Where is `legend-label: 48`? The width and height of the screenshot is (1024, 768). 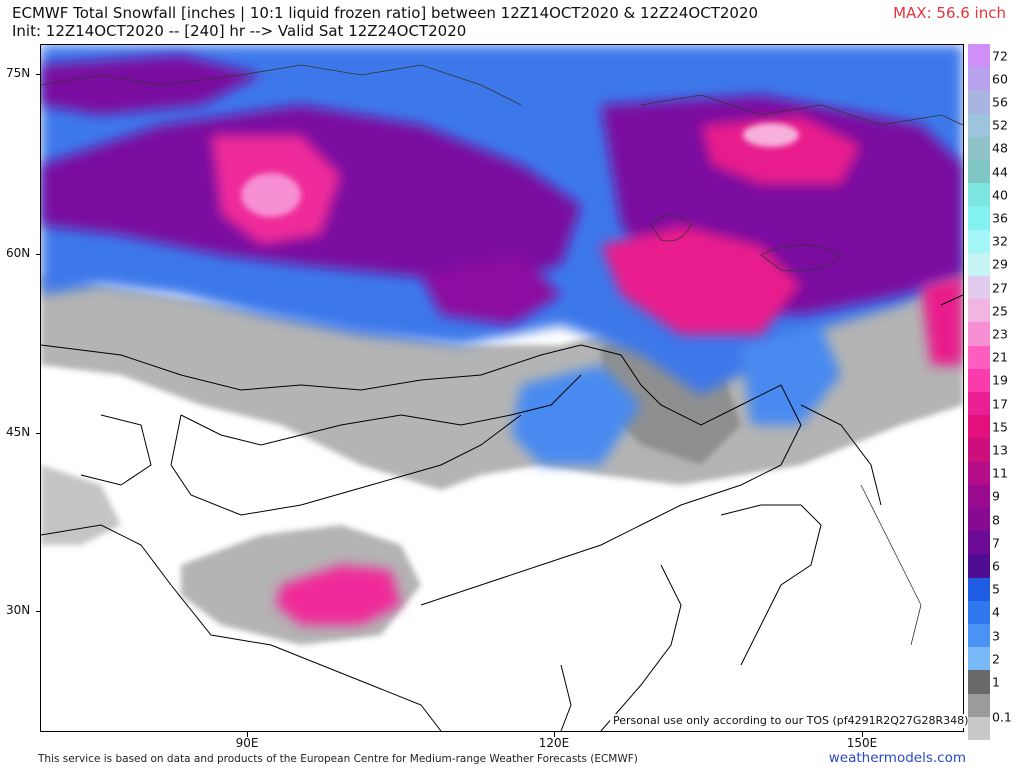 legend-label: 48 is located at coordinates (1000, 148).